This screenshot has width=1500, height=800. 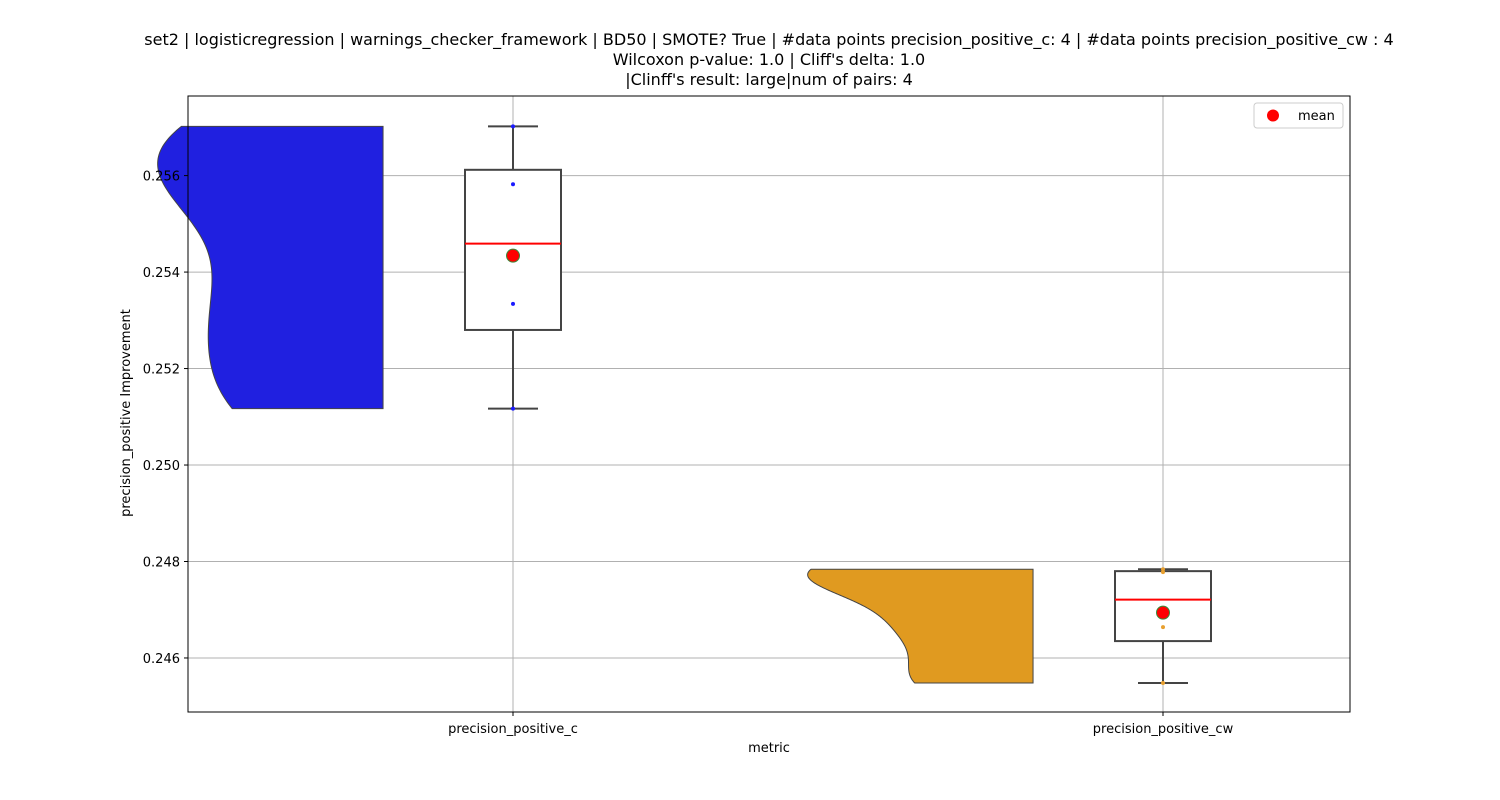 What do you see at coordinates (270, 267) in the screenshot?
I see `violin-precision_positive_c` at bounding box center [270, 267].